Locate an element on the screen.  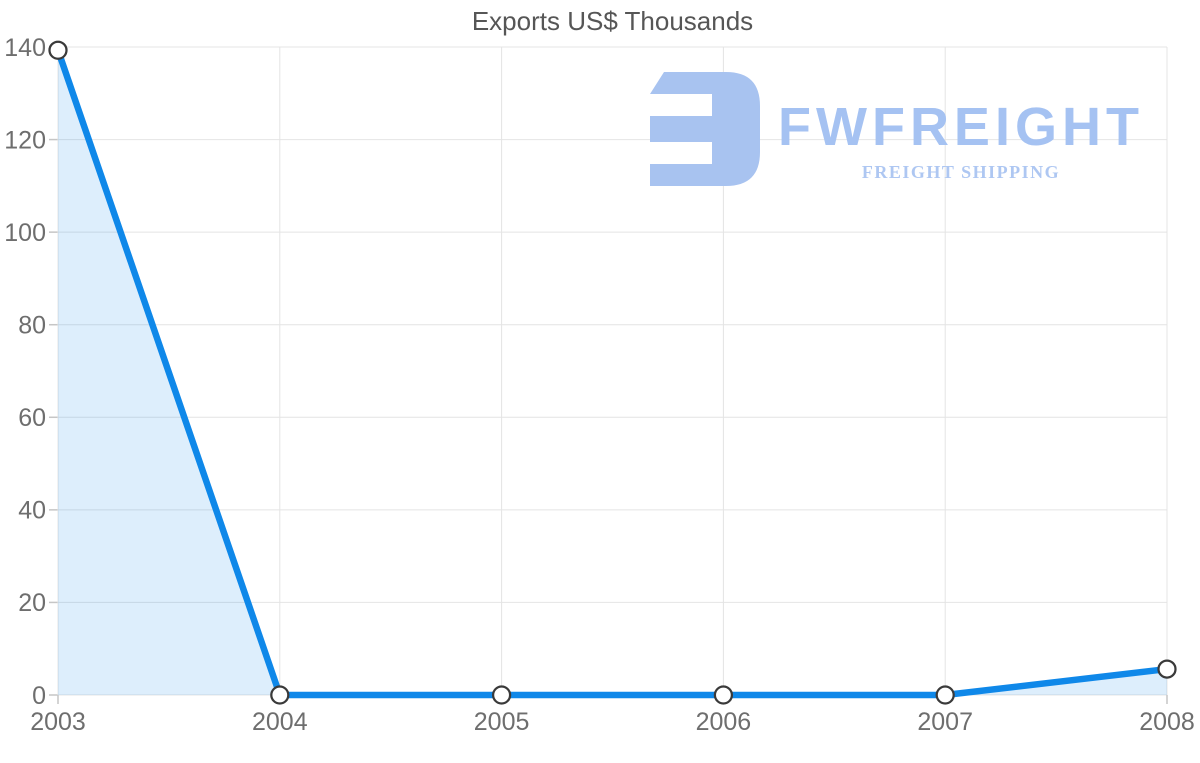
y-axis-label: 40 is located at coordinates (32, 511).